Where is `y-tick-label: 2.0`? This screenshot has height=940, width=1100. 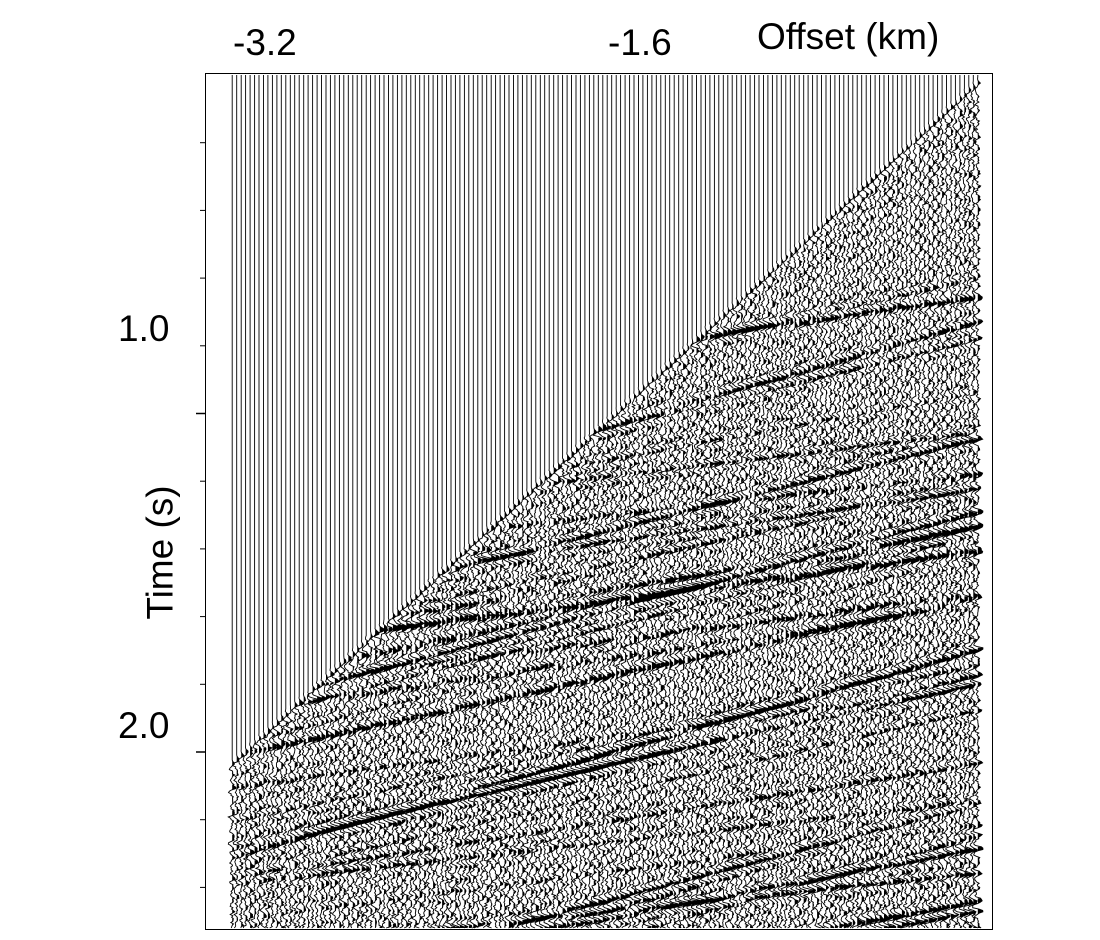
y-tick-label: 2.0 is located at coordinates (144, 725).